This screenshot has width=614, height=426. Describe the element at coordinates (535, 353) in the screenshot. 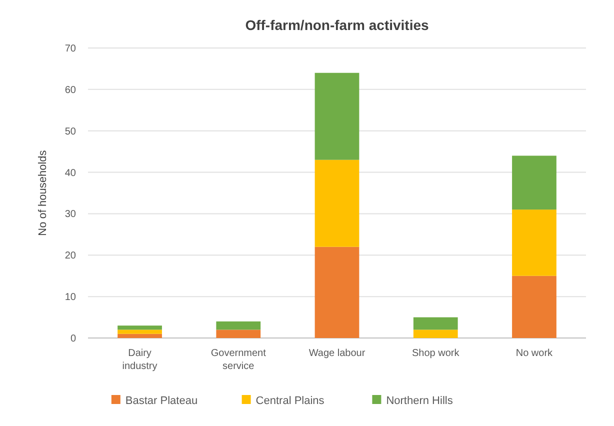

I see `x-tick-label: No work` at that location.